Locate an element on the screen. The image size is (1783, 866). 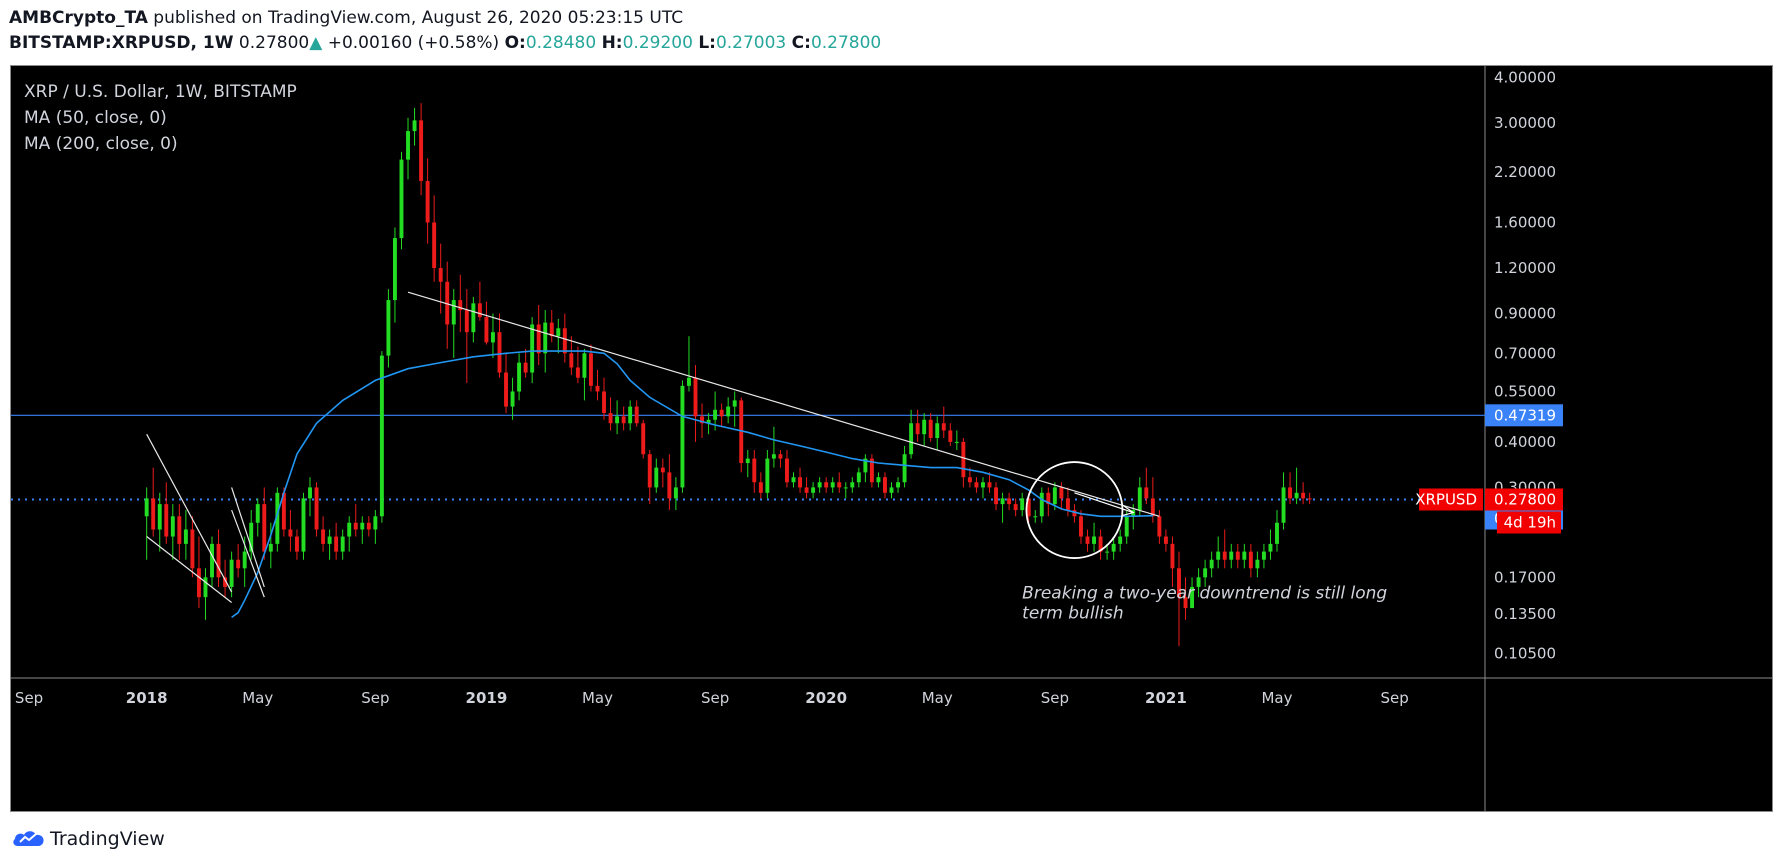
highlight-circle is located at coordinates (1074, 510).